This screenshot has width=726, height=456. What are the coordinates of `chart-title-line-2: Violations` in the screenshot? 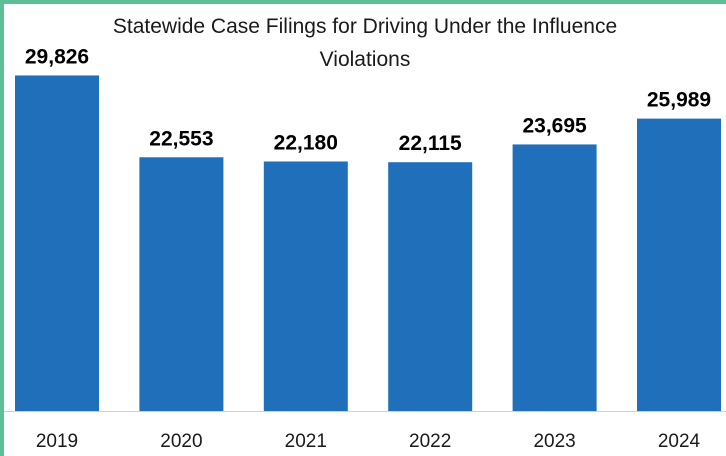 It's located at (365, 59).